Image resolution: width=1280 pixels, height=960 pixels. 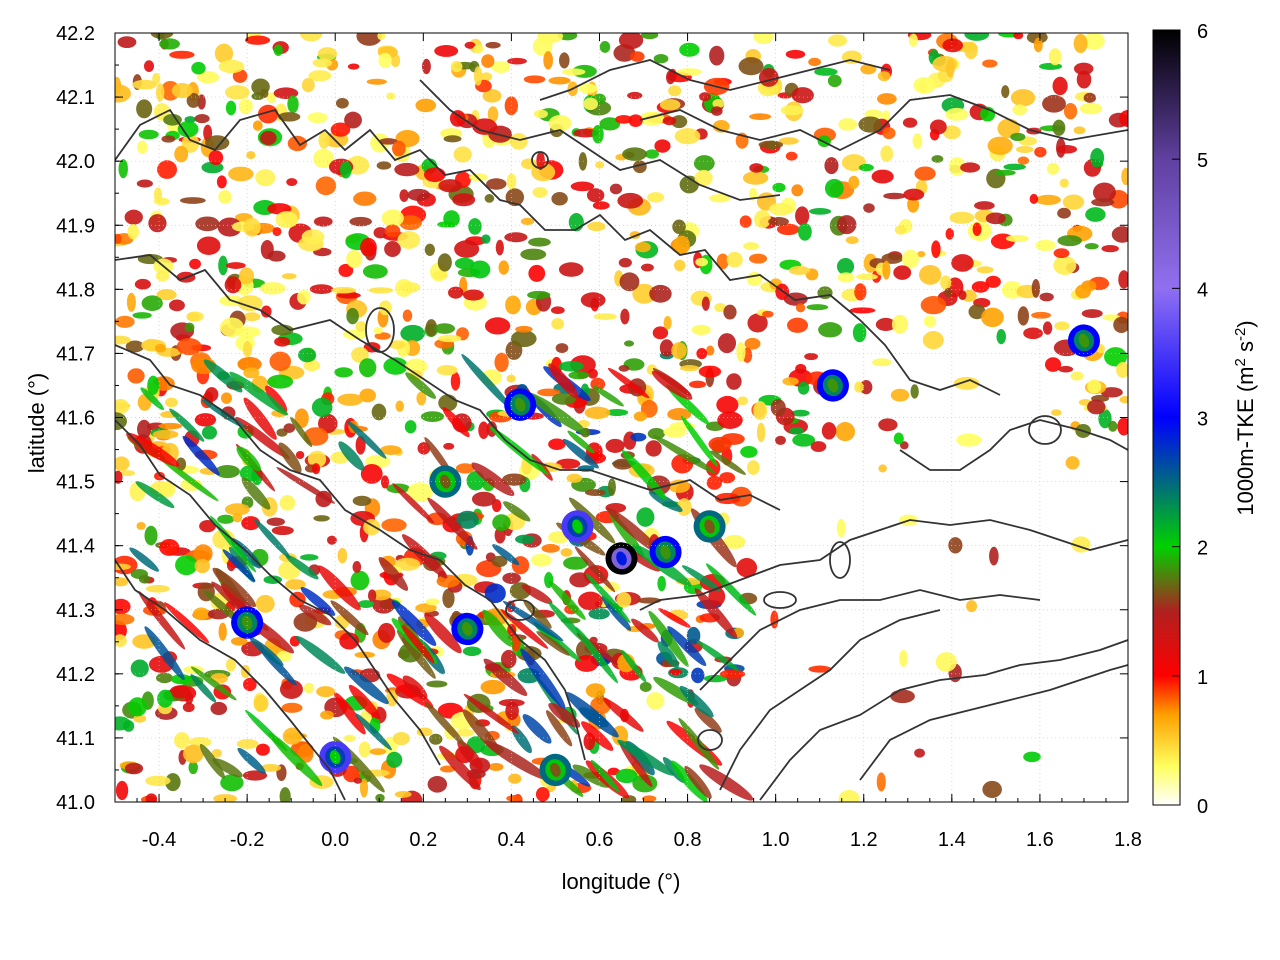 I want to click on y-tick-label: 41.1, so click(x=75, y=739).